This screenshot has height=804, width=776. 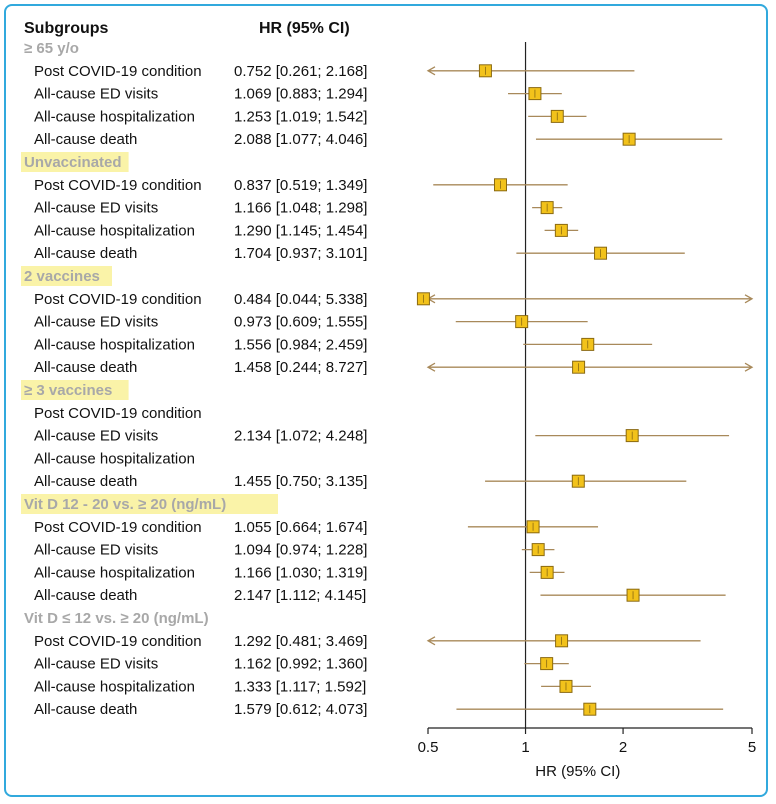 What do you see at coordinates (300, 71) in the screenshot?
I see `row-ci-text: 0.752 [0.261; 2.168]` at bounding box center [300, 71].